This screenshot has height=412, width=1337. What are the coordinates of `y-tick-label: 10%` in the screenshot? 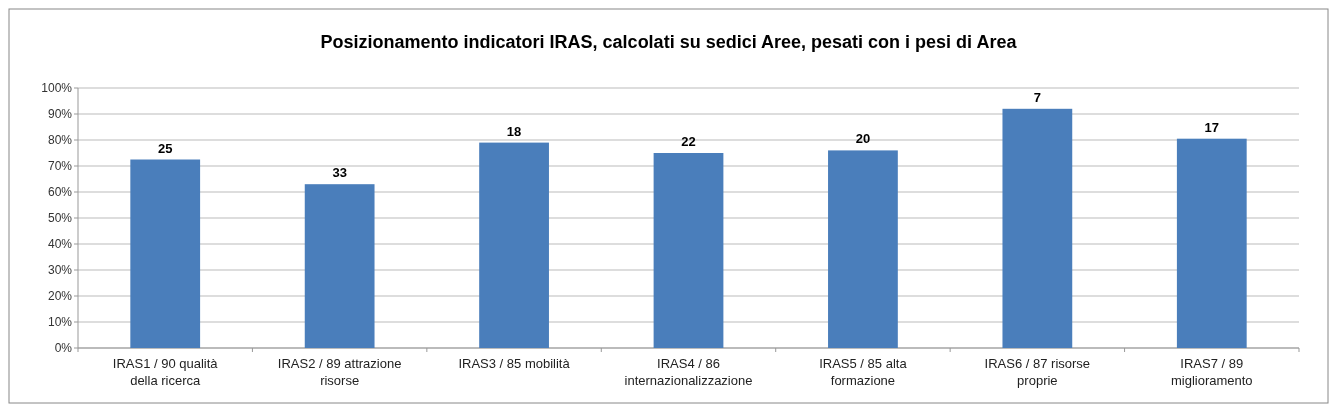 It's located at (60, 322).